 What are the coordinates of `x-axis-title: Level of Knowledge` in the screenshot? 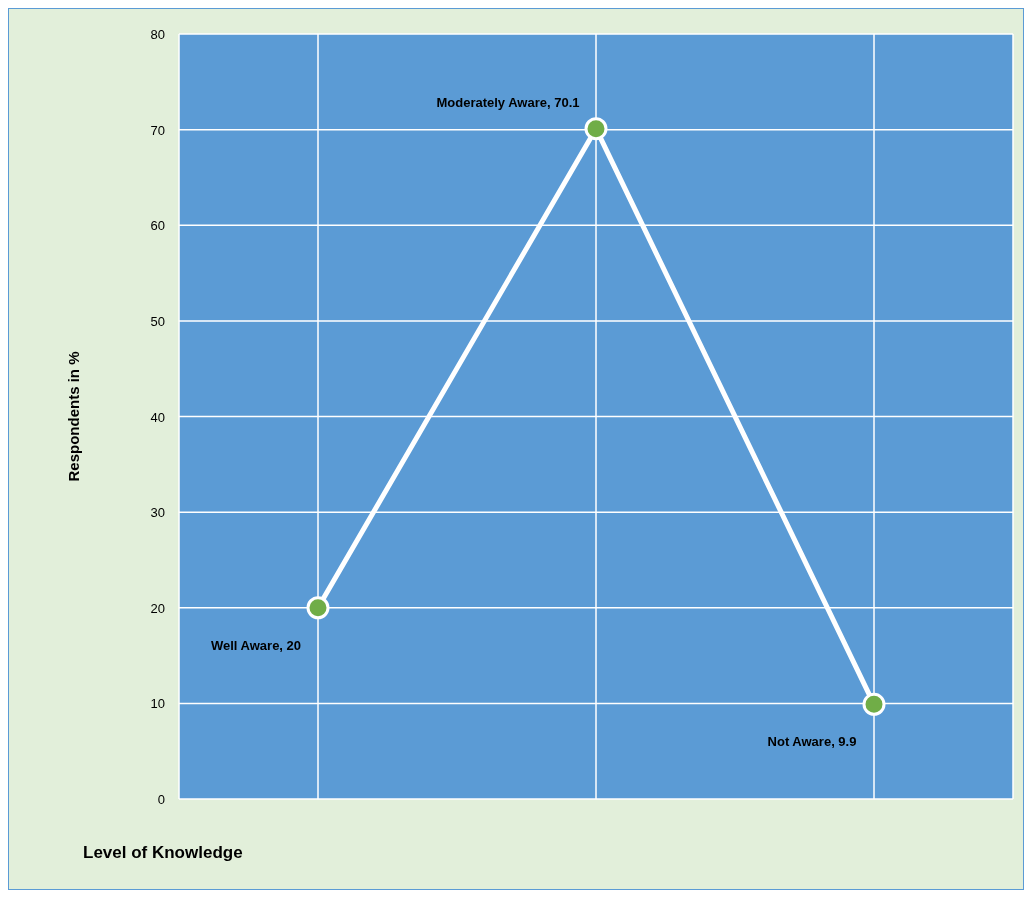 It's located at (163, 853).